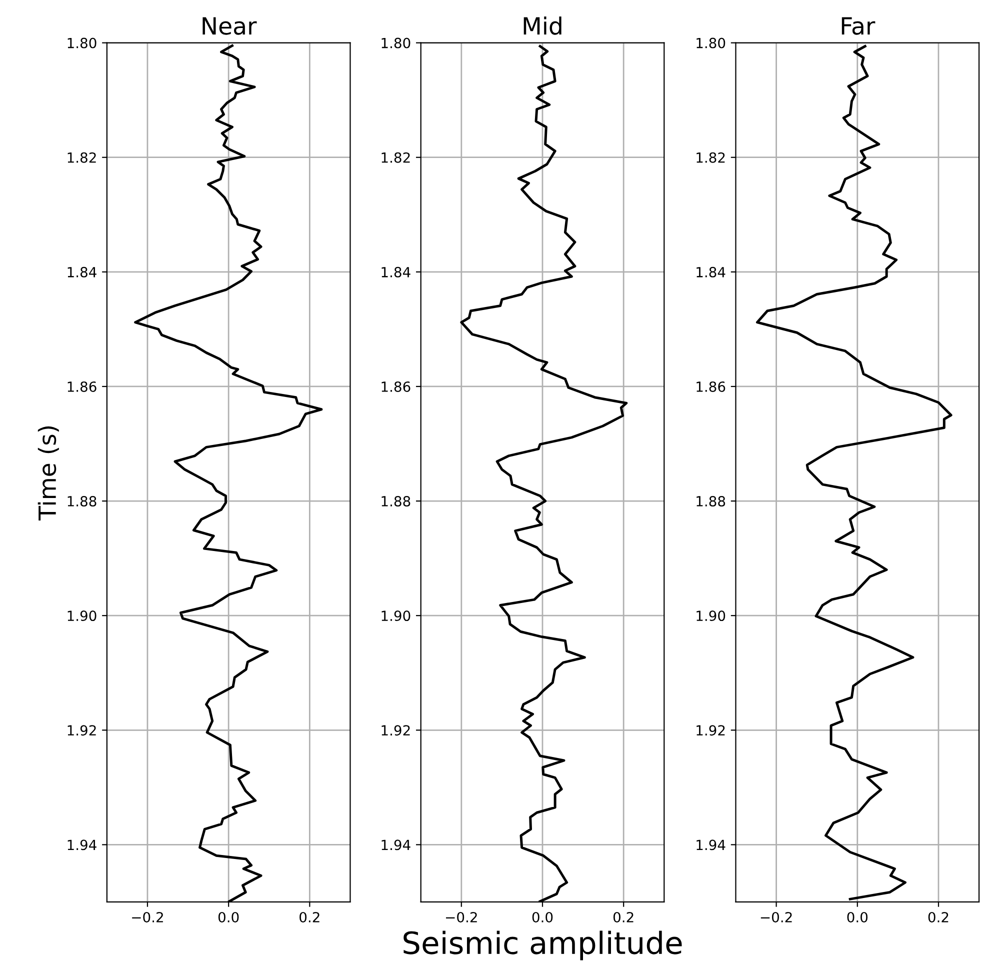  I want to click on chart-title: Near, so click(229, 26).